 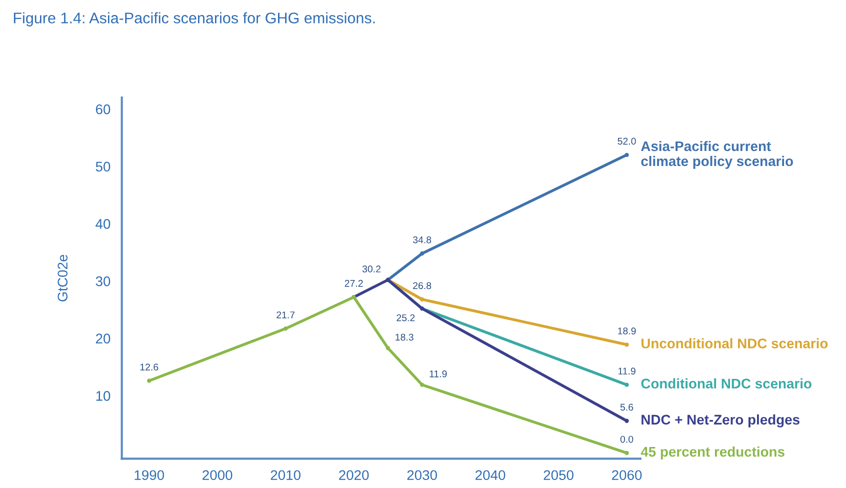 What do you see at coordinates (103, 281) in the screenshot?
I see `y-tick-label: 30` at bounding box center [103, 281].